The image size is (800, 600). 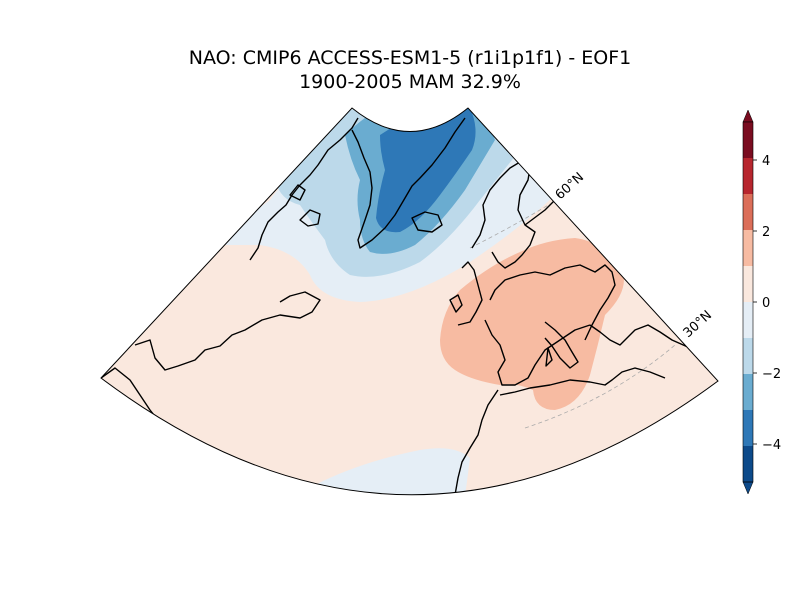 I want to click on coast-north-africa, so click(x=582, y=381).